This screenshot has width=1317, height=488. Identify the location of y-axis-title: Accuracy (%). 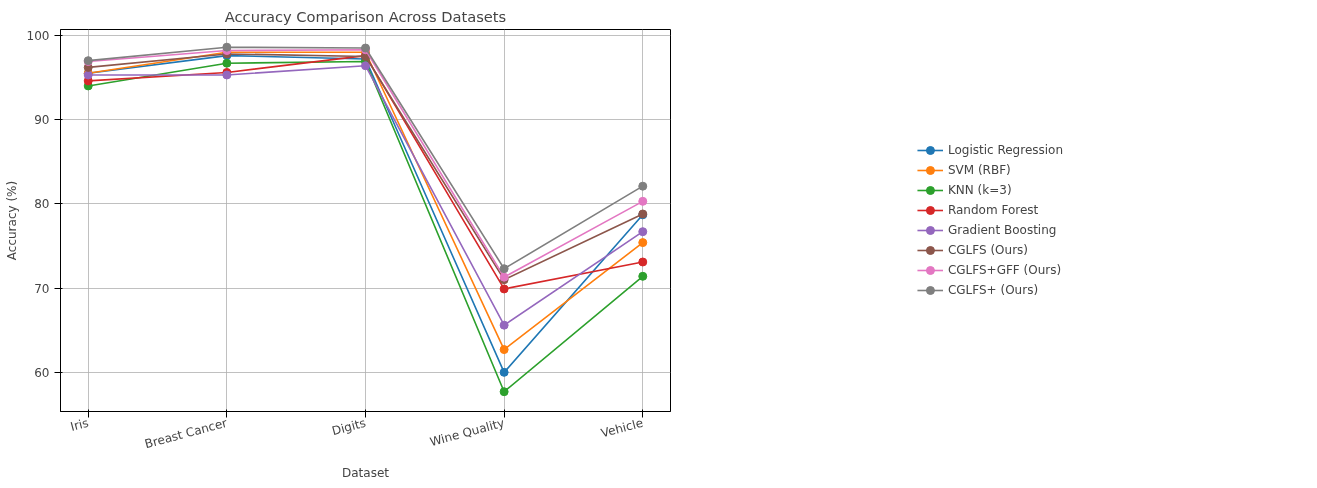
(11, 220).